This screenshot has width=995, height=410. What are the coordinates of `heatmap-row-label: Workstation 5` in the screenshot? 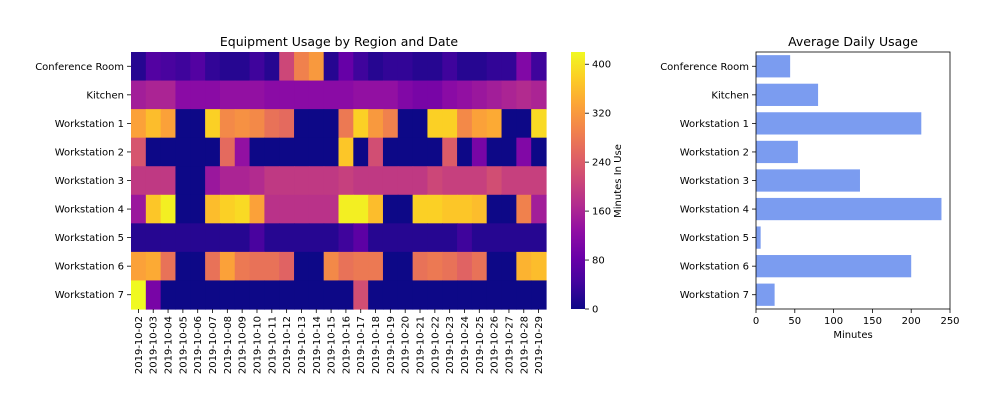 It's located at (89, 238).